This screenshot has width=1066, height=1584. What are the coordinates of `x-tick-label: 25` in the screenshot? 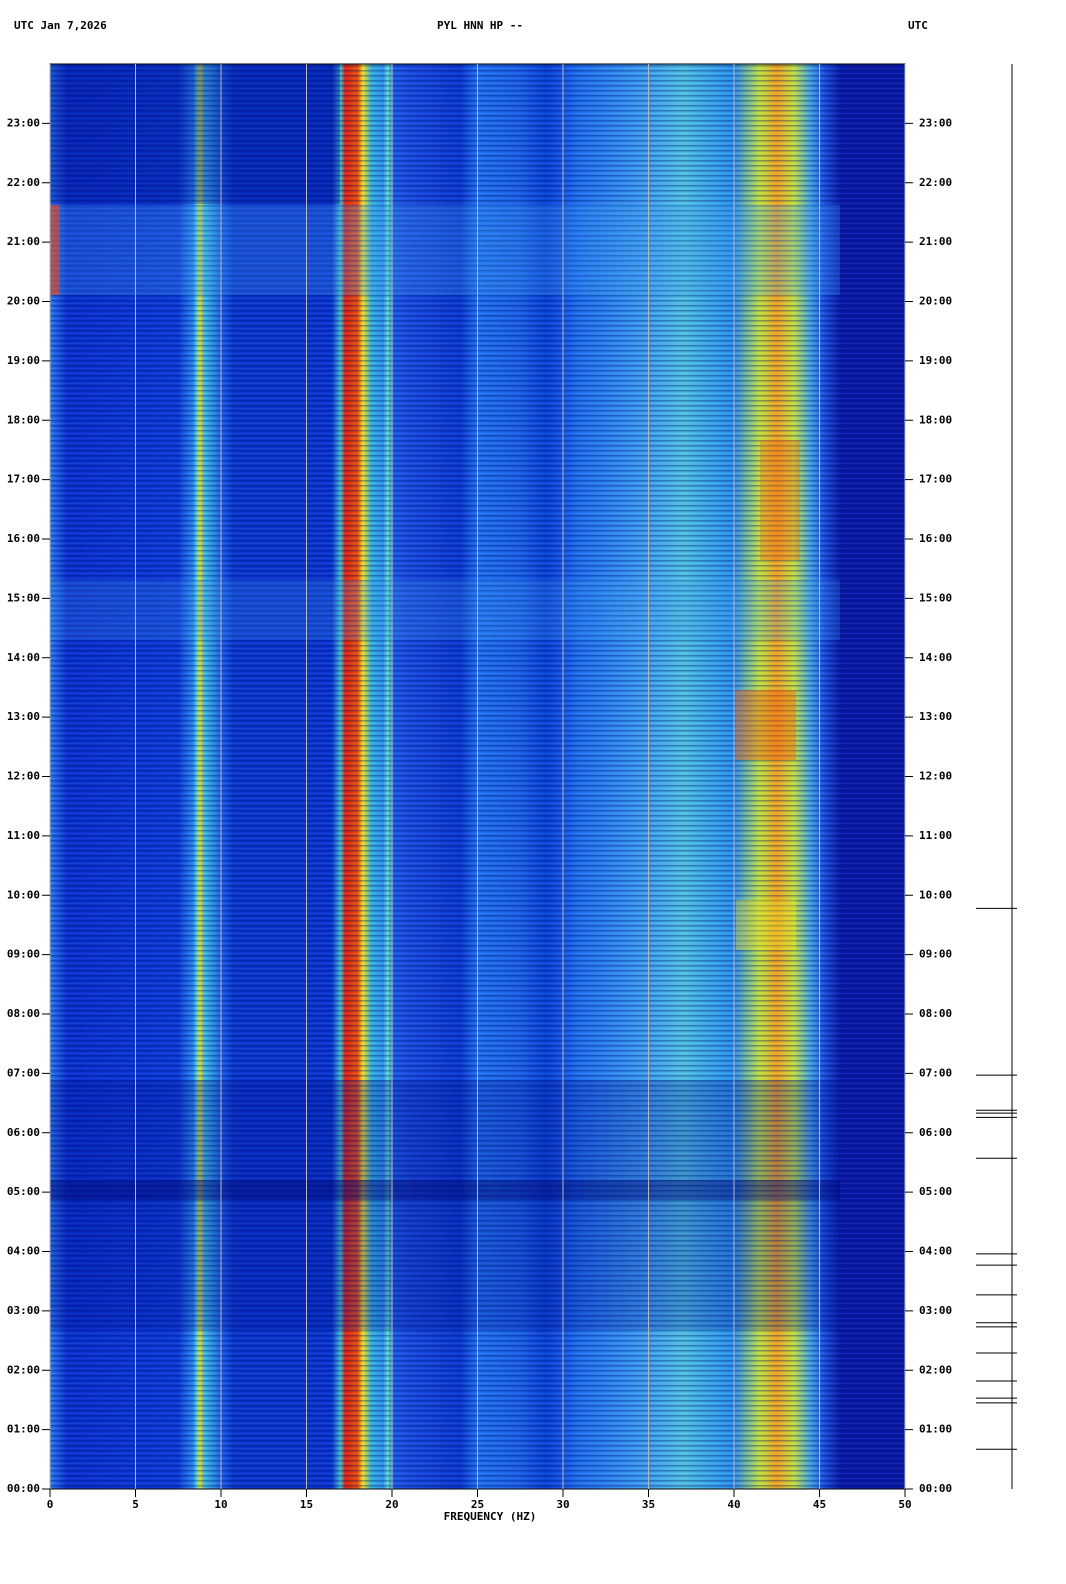 It's located at (477, 1504).